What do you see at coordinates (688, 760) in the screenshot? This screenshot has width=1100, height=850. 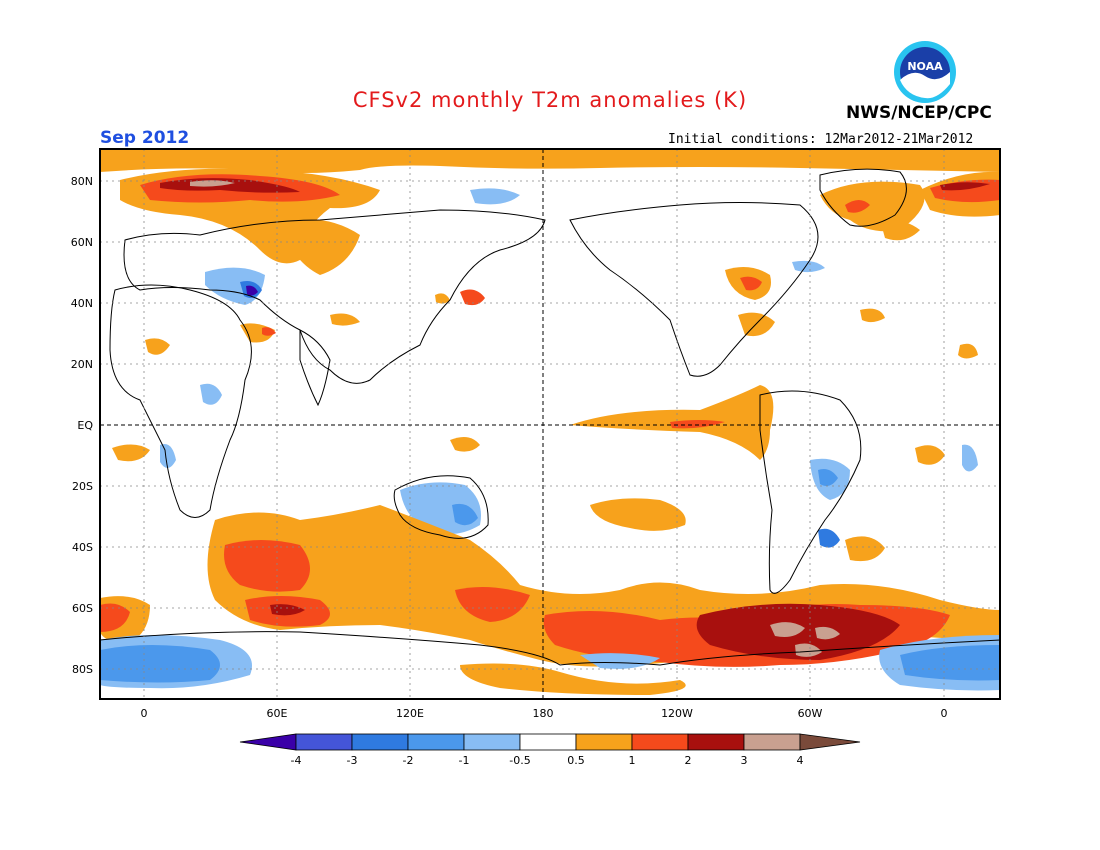 I see `colorbar-label: 2` at bounding box center [688, 760].